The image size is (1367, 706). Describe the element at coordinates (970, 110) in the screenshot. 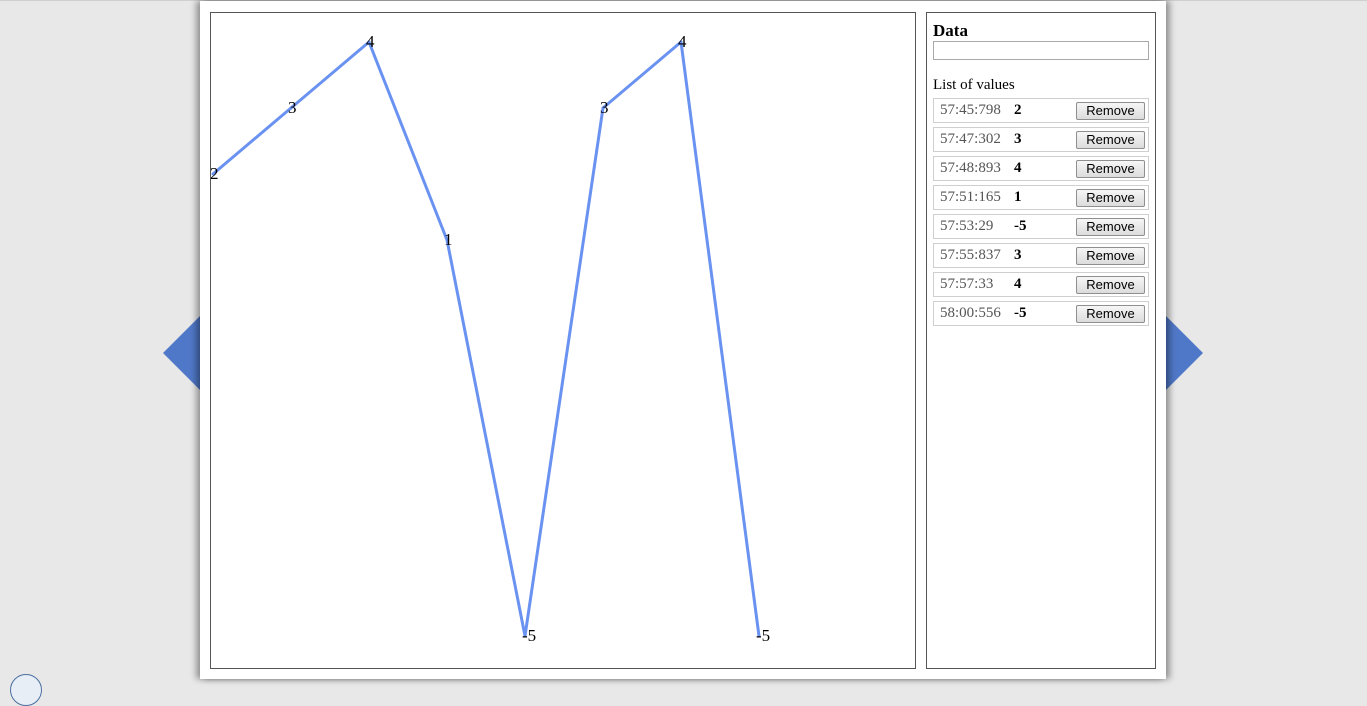

I see `entry-timestamp: 57:45:798` at that location.